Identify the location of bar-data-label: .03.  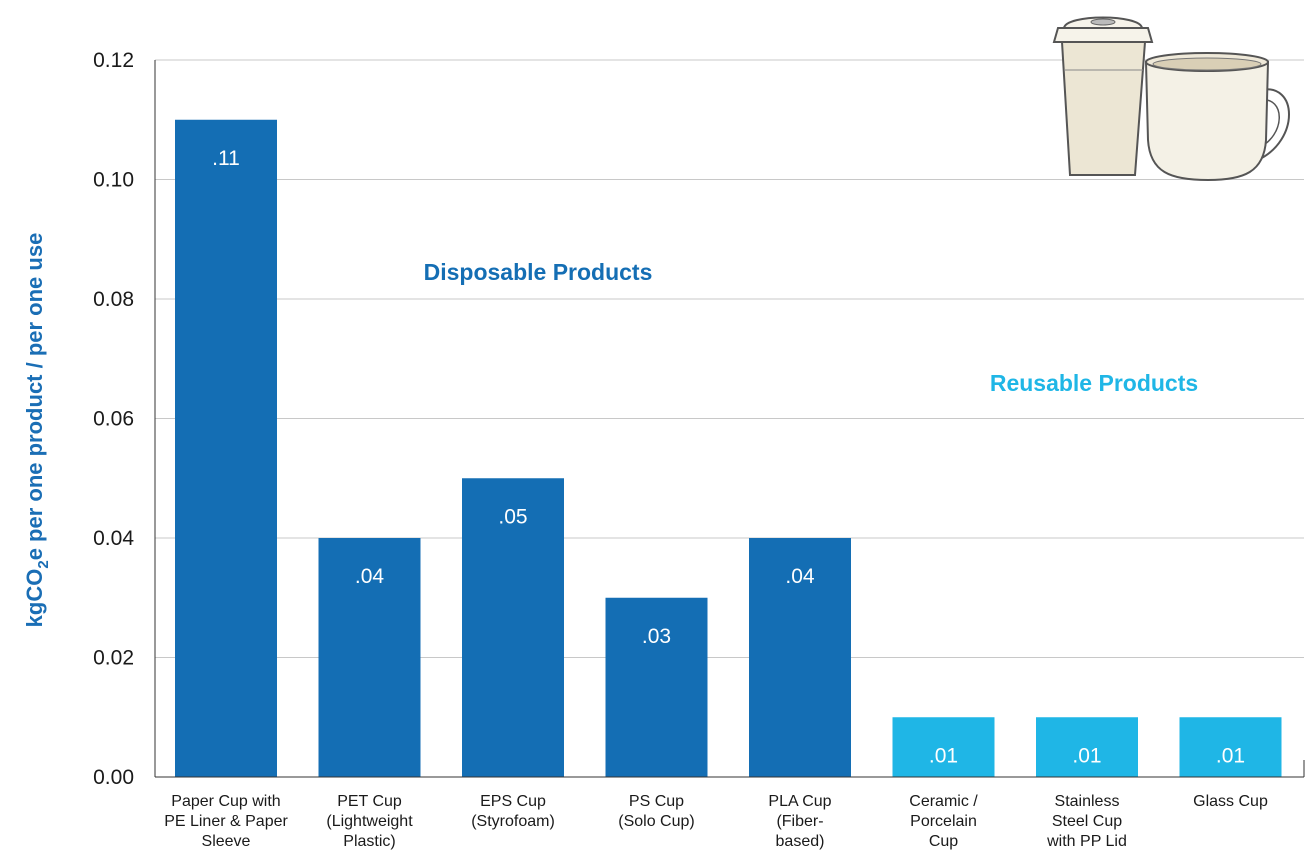
(656, 636).